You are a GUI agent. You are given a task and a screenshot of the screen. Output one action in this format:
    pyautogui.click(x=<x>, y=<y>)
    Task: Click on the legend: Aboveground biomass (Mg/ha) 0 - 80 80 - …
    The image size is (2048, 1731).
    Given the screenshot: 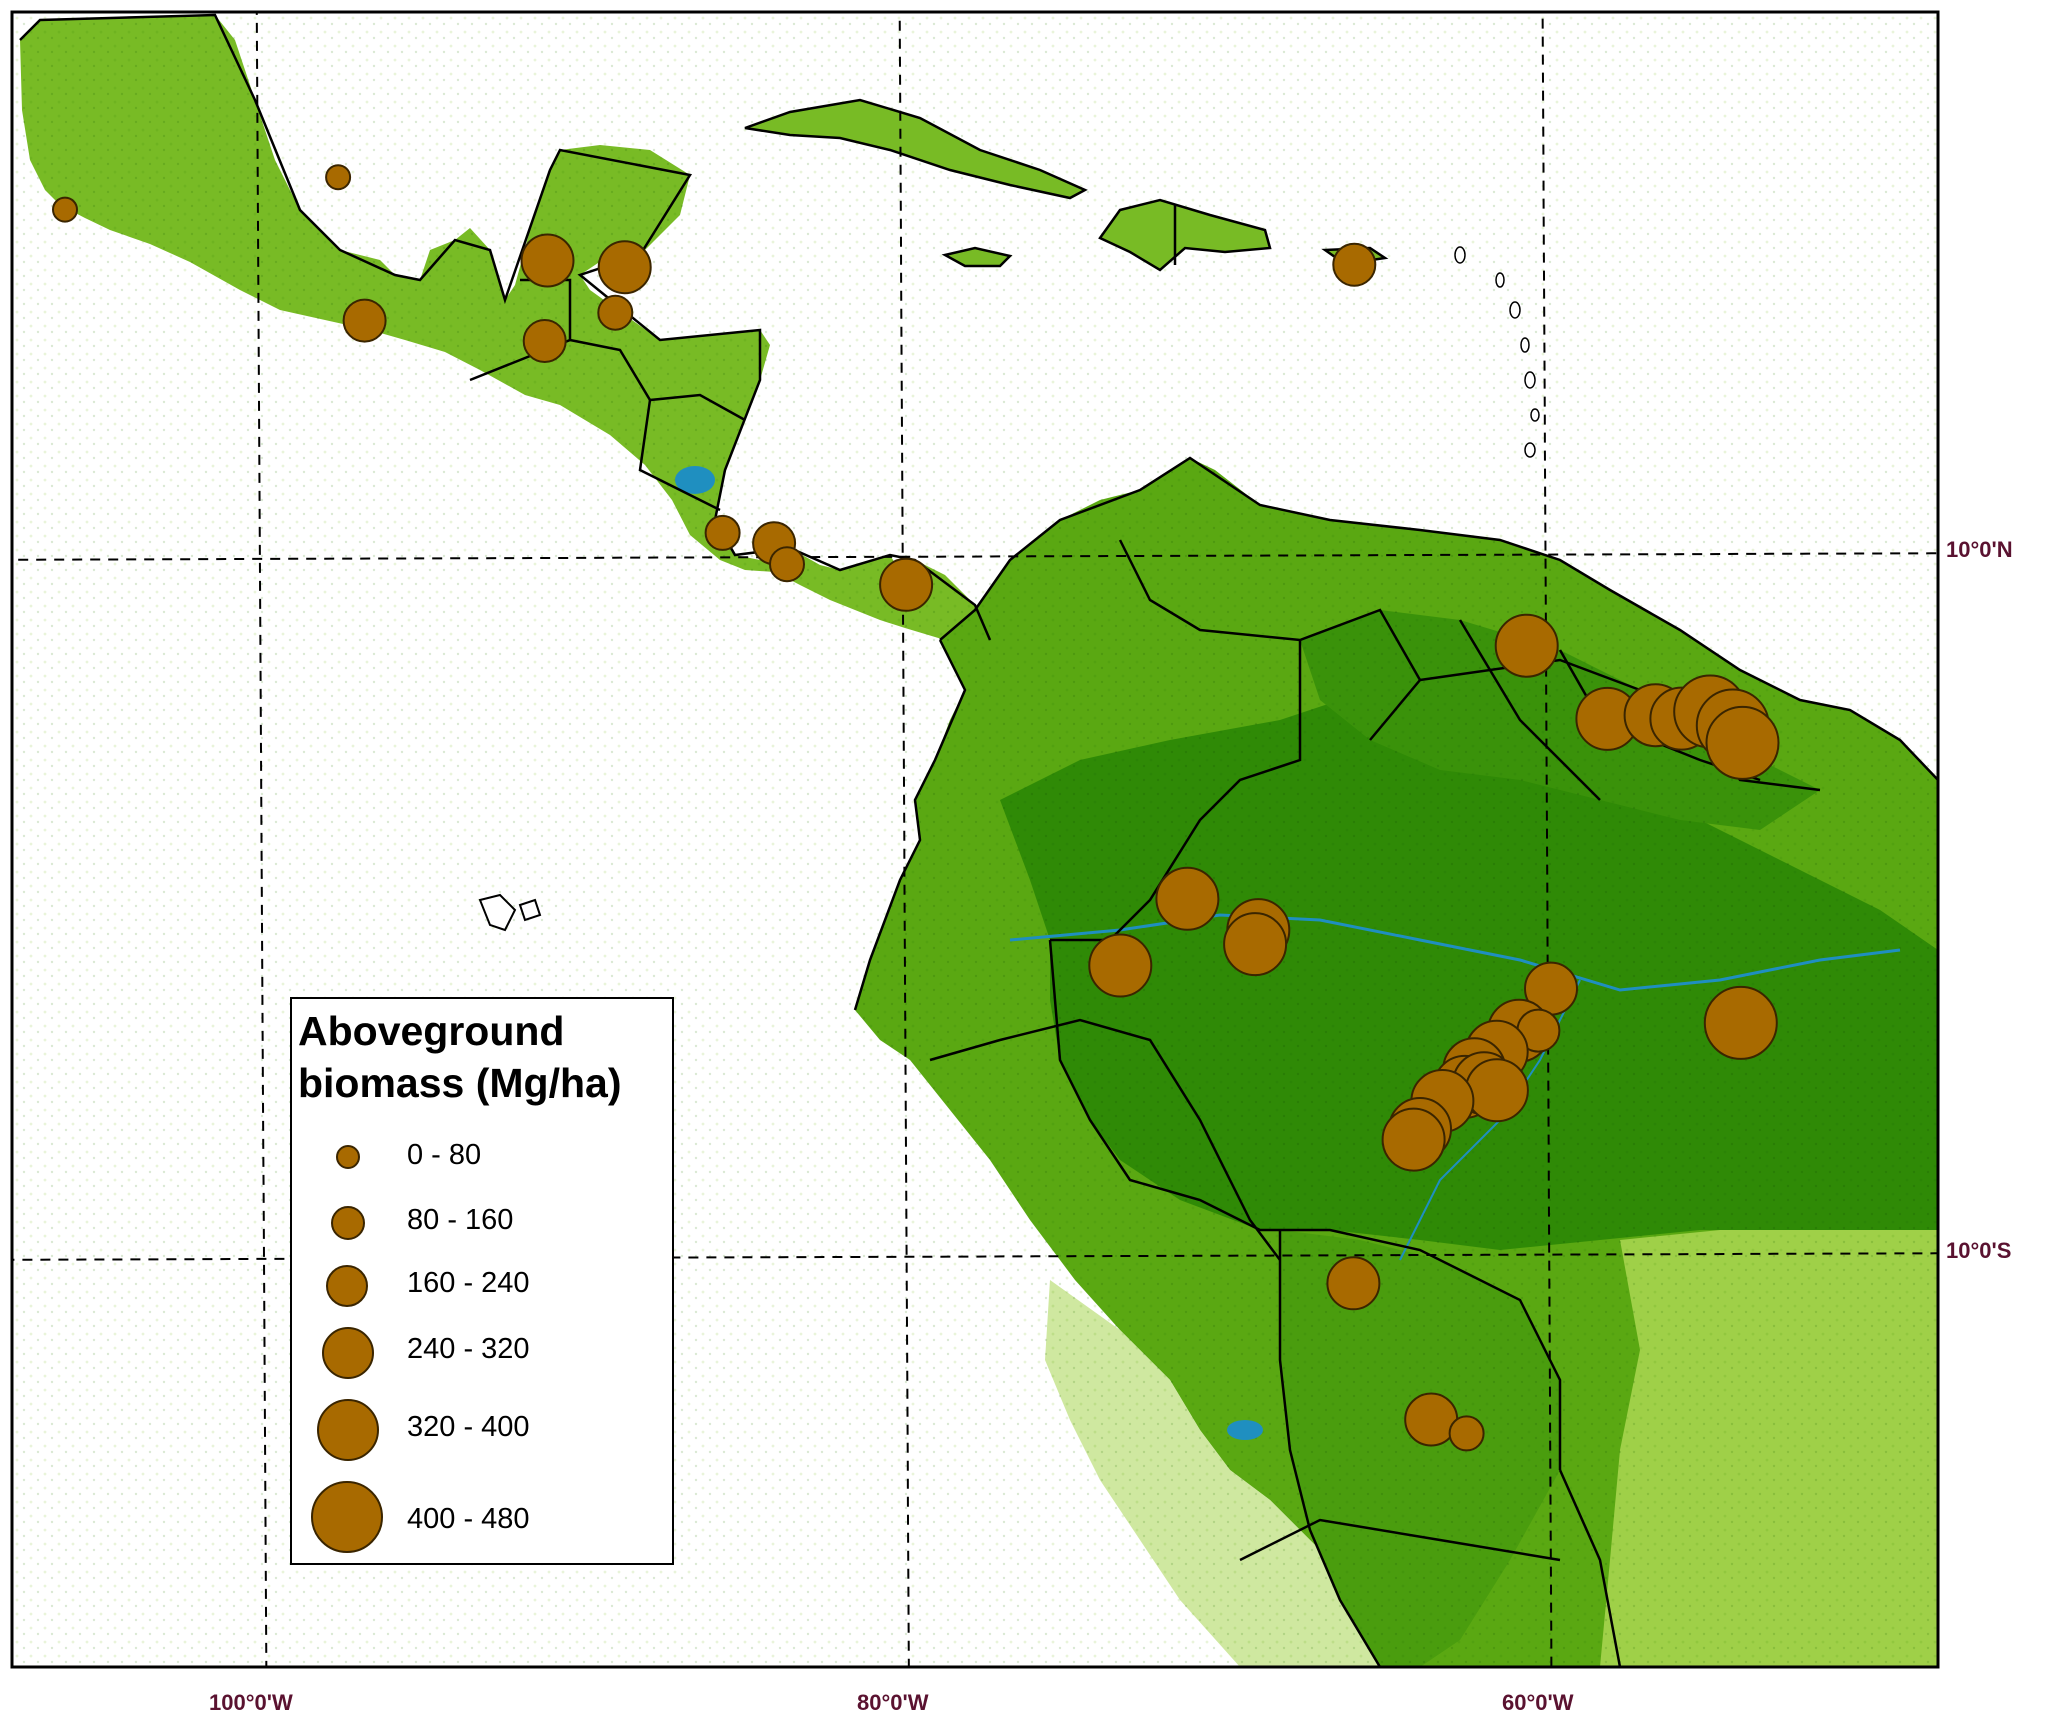 What is the action you would take?
    pyautogui.click(x=482, y=1281)
    